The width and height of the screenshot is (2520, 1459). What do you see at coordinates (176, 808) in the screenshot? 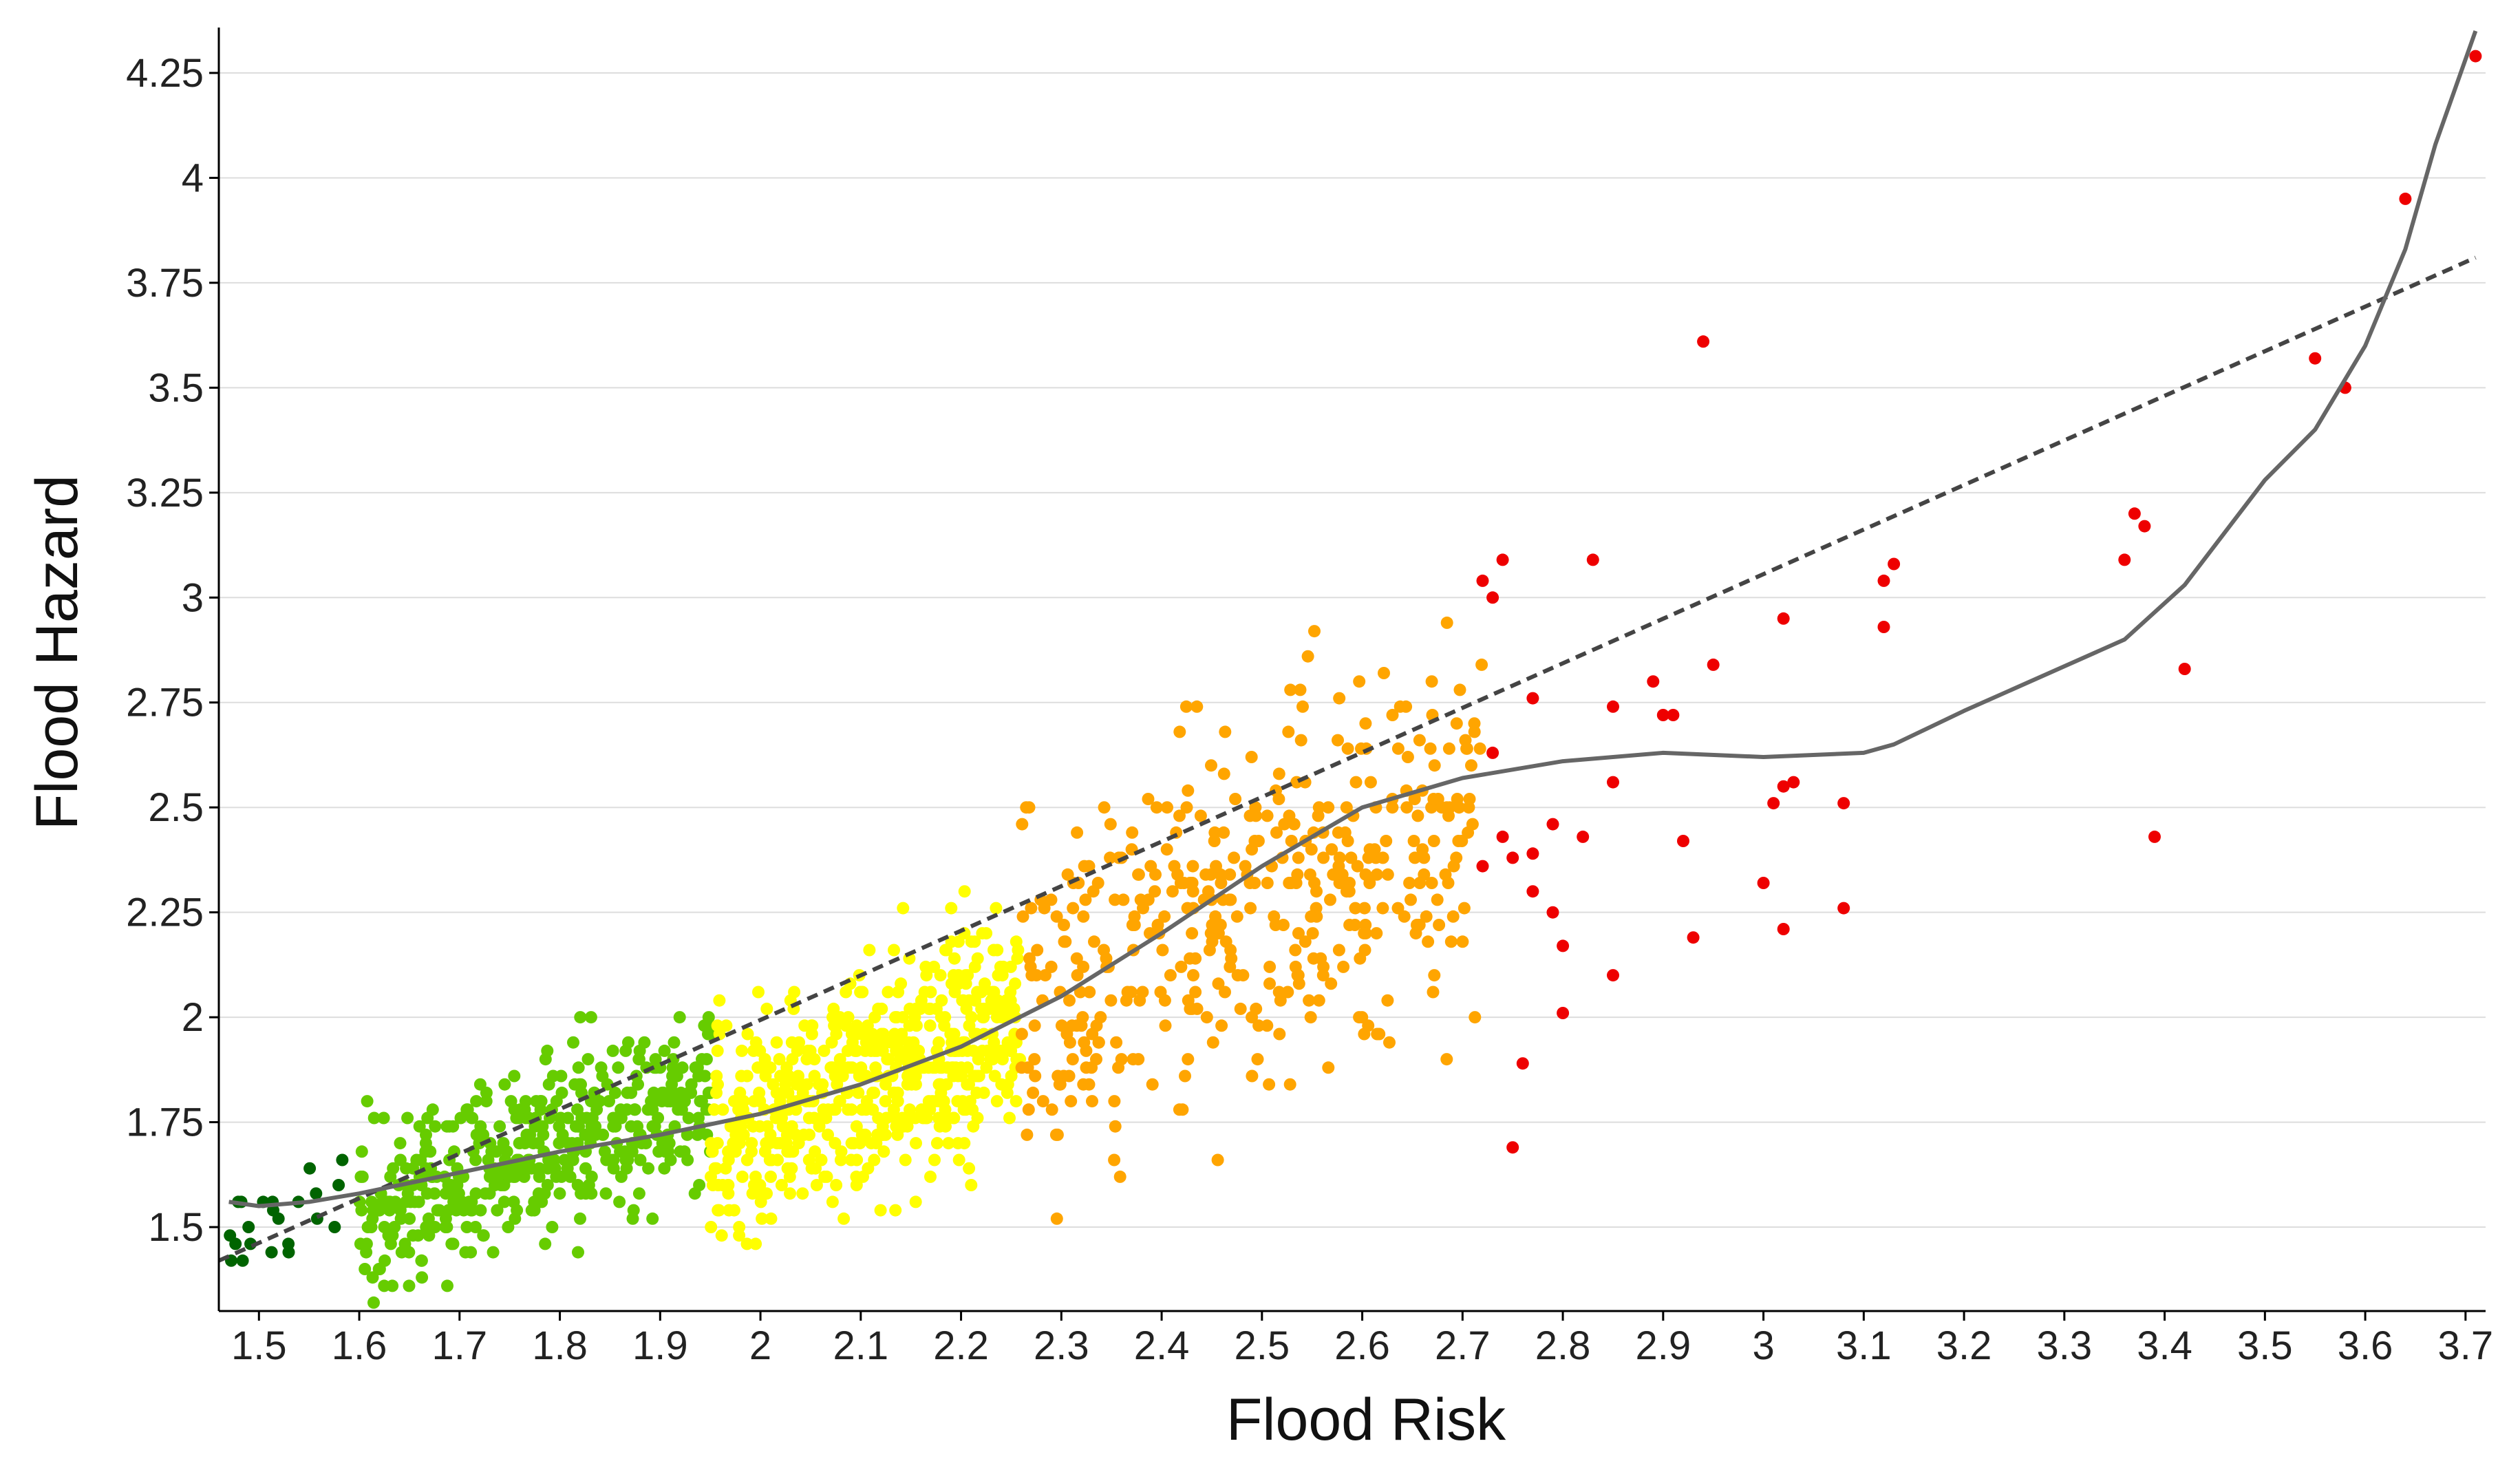
I see `y-tick-label: 2.5` at bounding box center [176, 808].